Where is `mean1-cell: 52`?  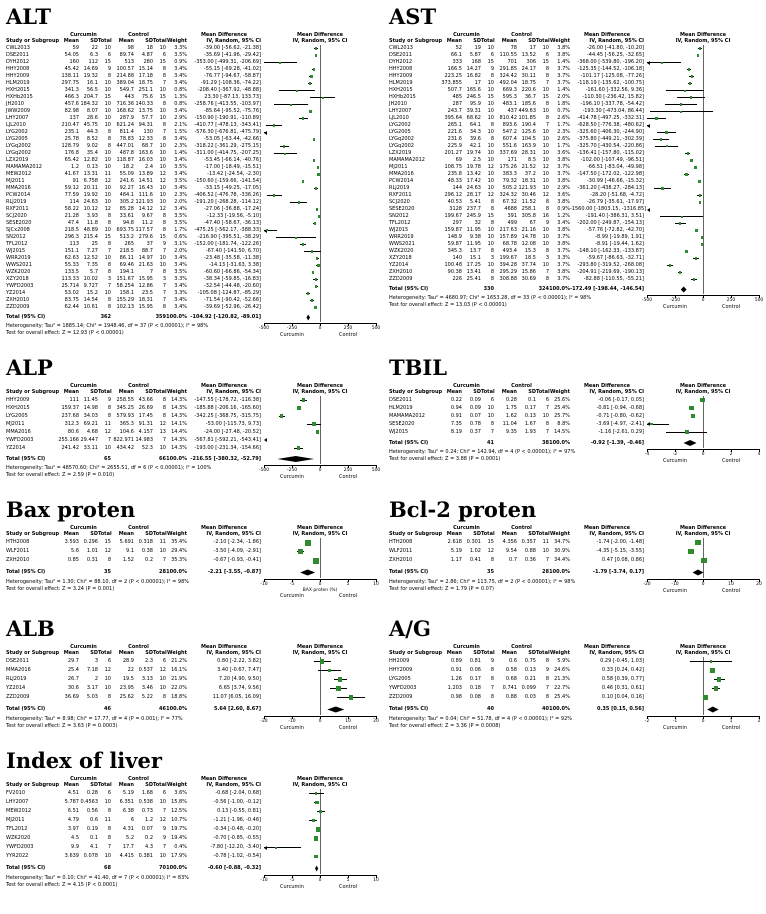
mean1-cell: 52 is located at coordinates (458, 48).